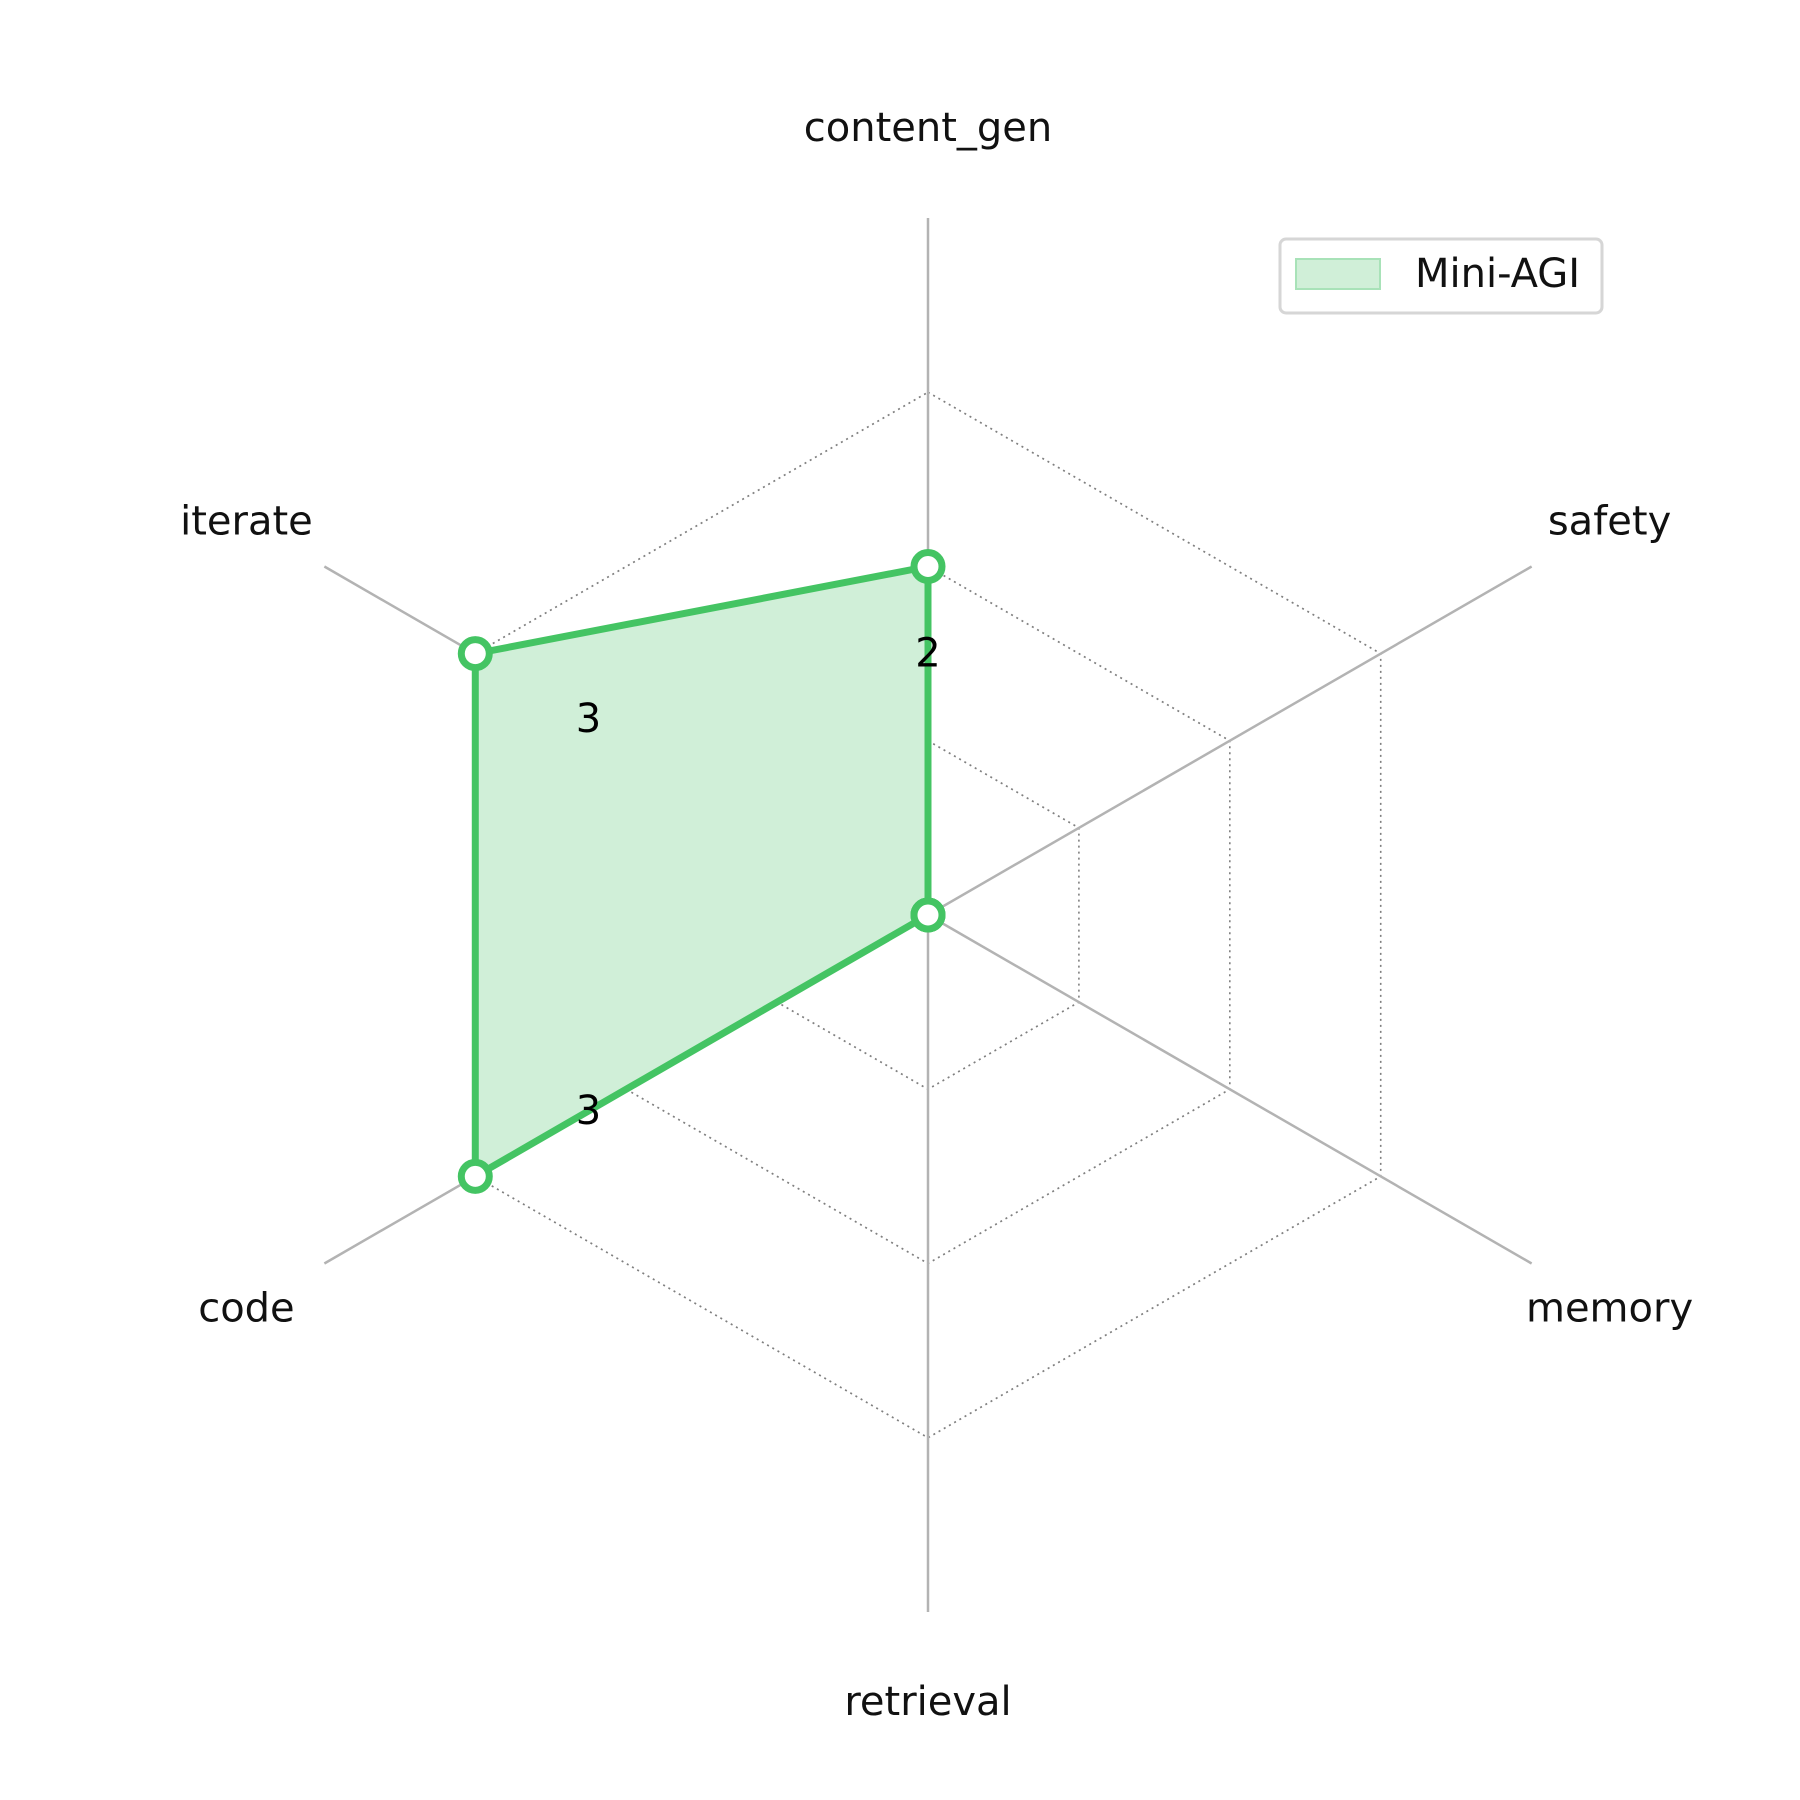 This screenshot has height=1800, width=1800. Describe the element at coordinates (758, 882) in the screenshot. I see `data-labels: 2 3 3` at that location.